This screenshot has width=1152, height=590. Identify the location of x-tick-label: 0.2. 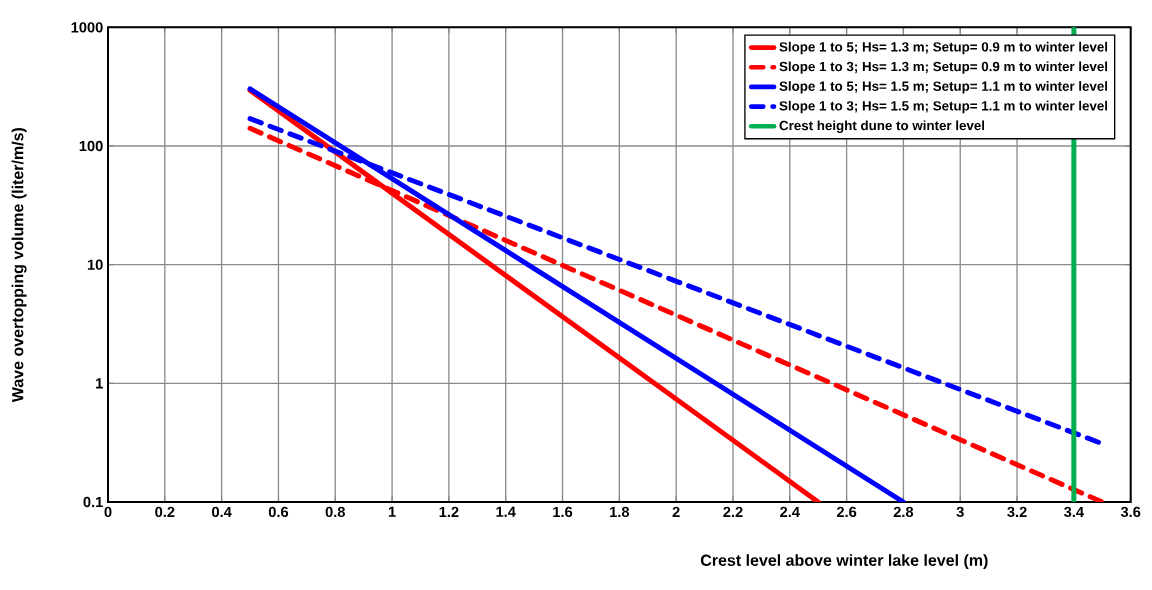
(165, 512).